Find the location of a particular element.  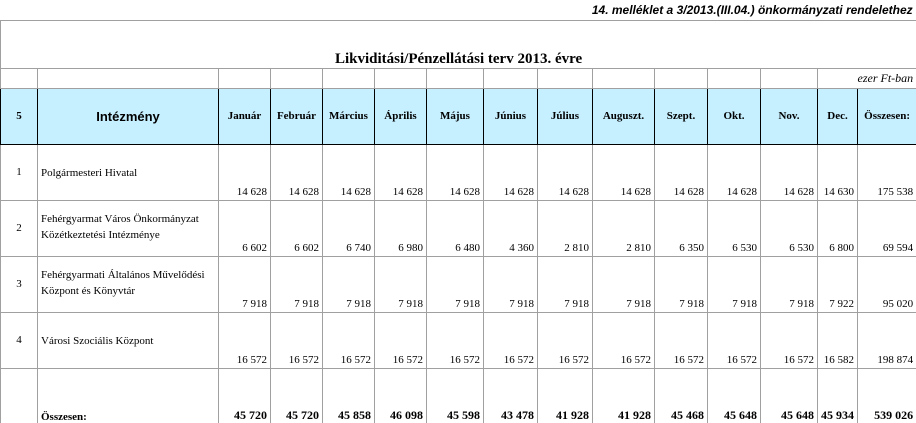

row-total: 175 538 is located at coordinates (886, 172).